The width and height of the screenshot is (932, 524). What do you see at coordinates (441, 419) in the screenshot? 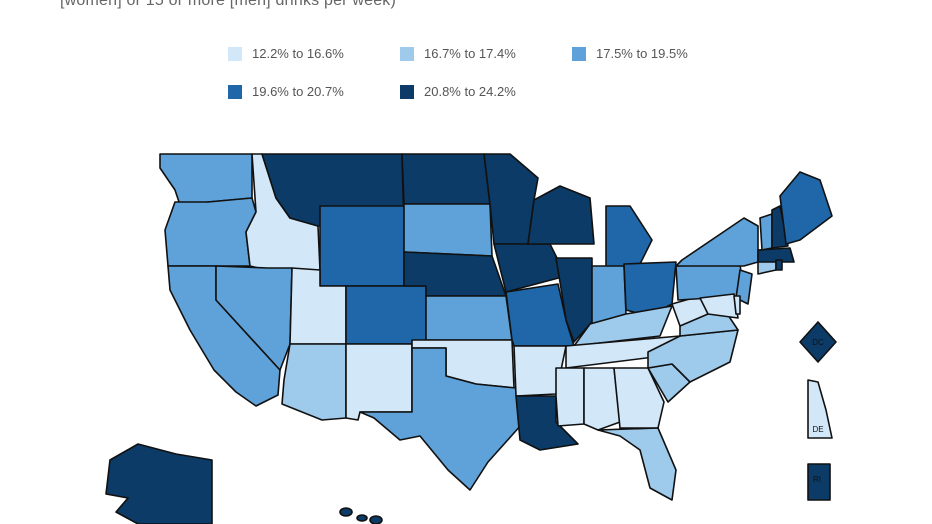
I see `state-texas` at bounding box center [441, 419].